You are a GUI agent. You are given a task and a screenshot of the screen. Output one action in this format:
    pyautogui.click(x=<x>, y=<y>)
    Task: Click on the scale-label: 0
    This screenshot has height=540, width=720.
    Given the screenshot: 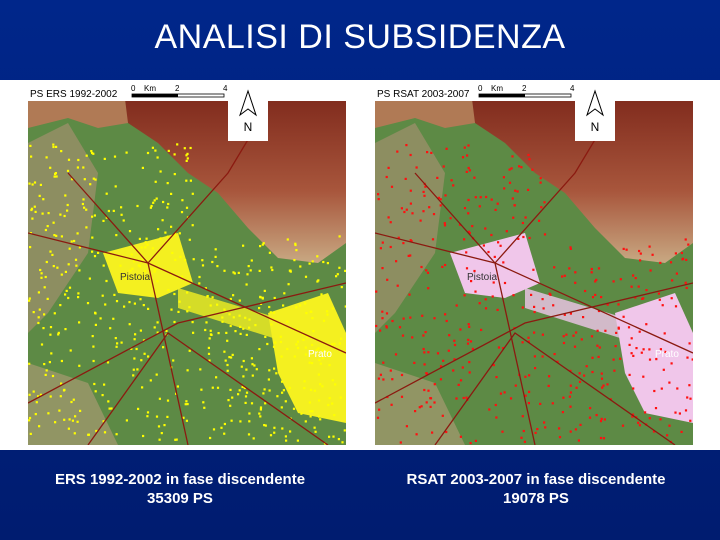 What is the action you would take?
    pyautogui.click(x=480, y=88)
    